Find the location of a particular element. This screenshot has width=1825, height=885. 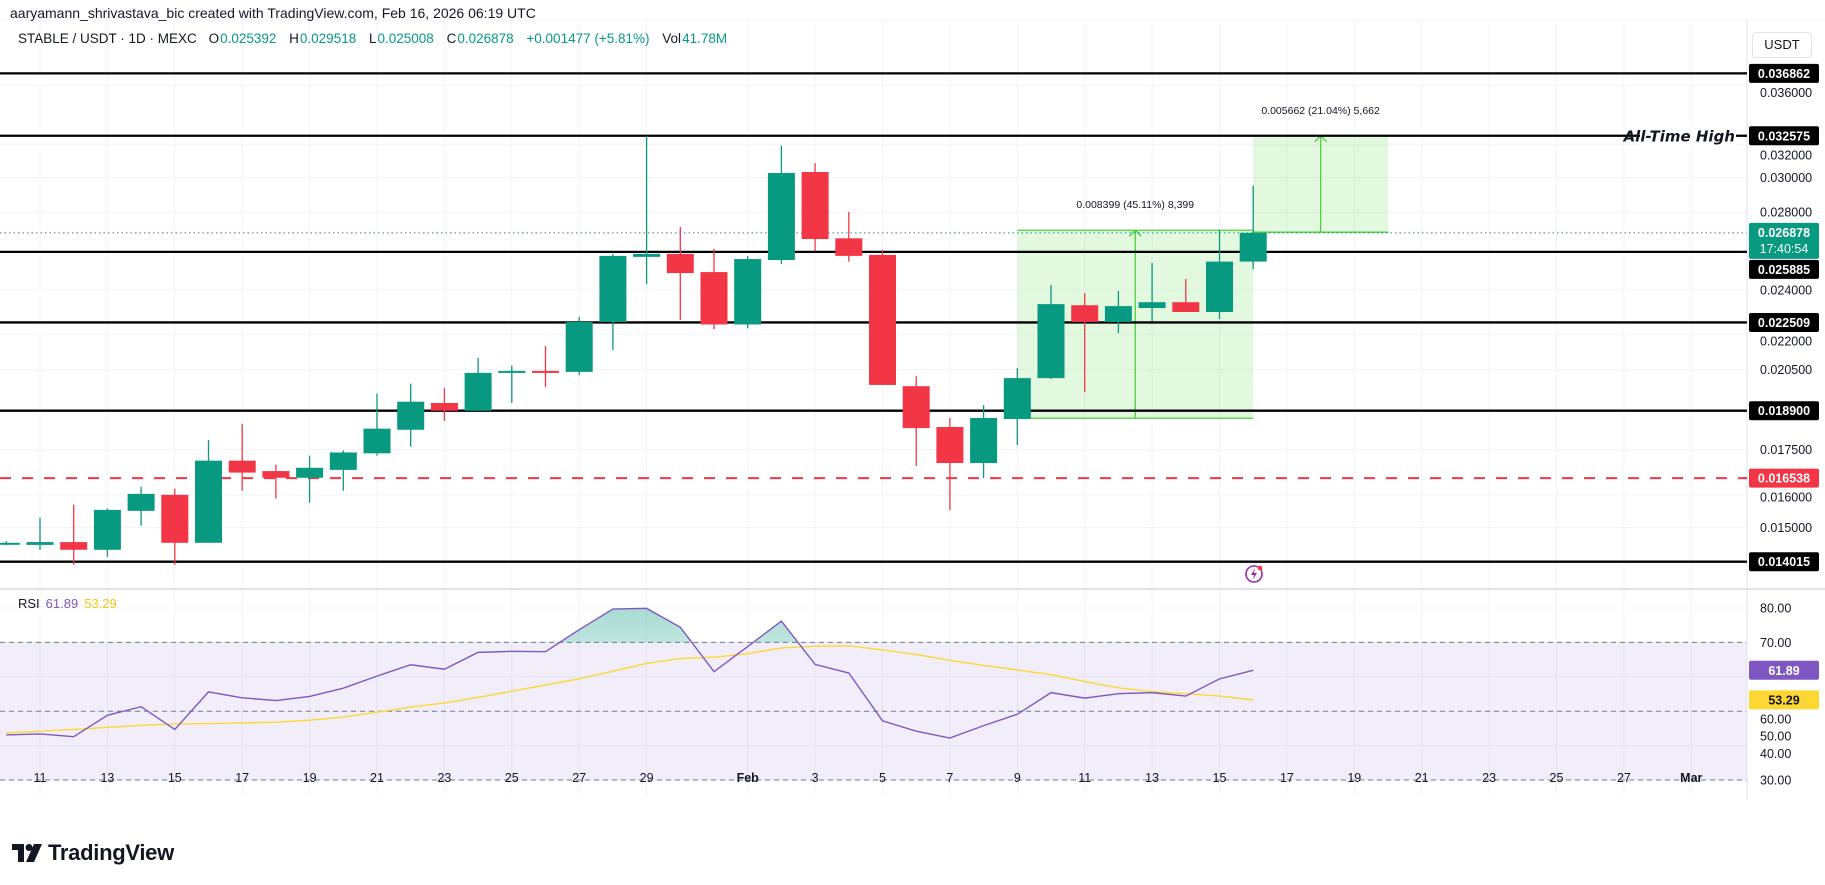

measure-label: 0.005662 (21.04%) 5,662 is located at coordinates (1320, 111).